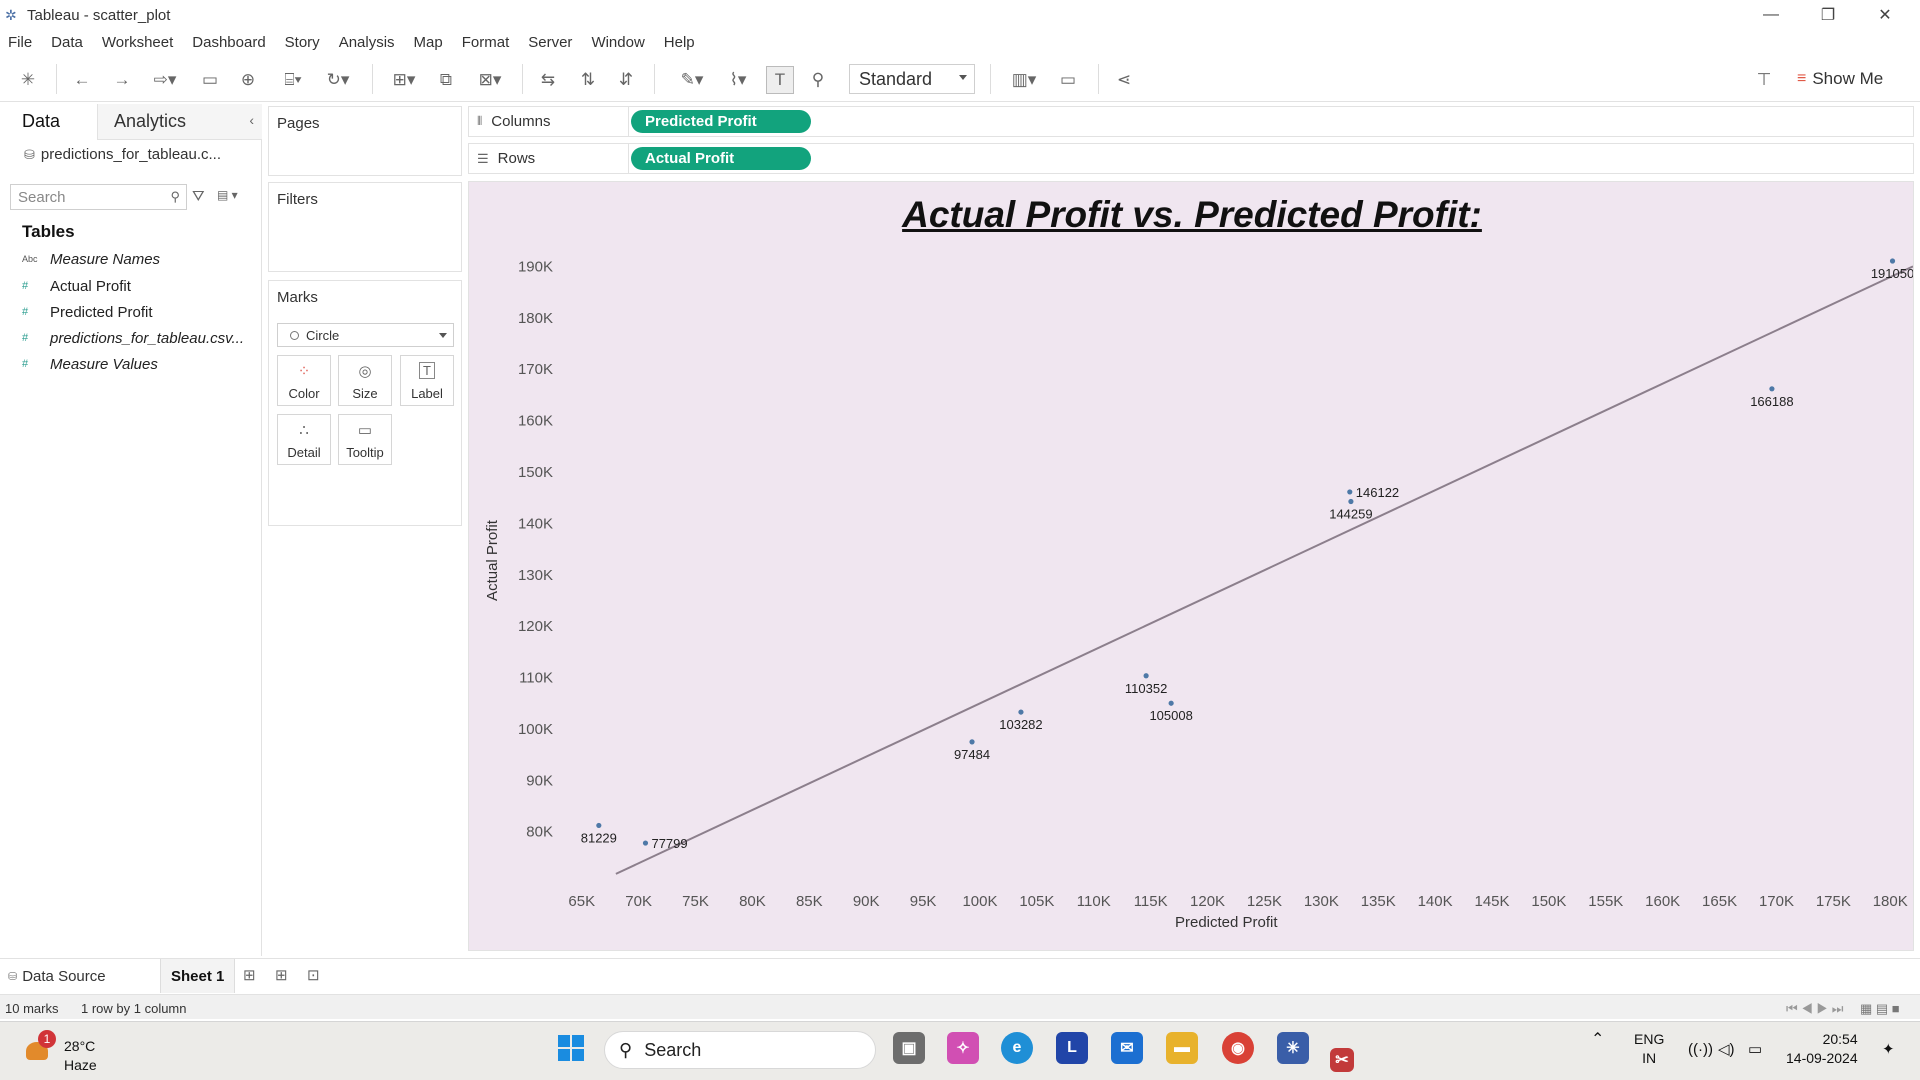 This screenshot has height=1080, width=1920. What do you see at coordinates (588, 79) in the screenshot?
I see `sort-ascending-icon: ⇅` at bounding box center [588, 79].